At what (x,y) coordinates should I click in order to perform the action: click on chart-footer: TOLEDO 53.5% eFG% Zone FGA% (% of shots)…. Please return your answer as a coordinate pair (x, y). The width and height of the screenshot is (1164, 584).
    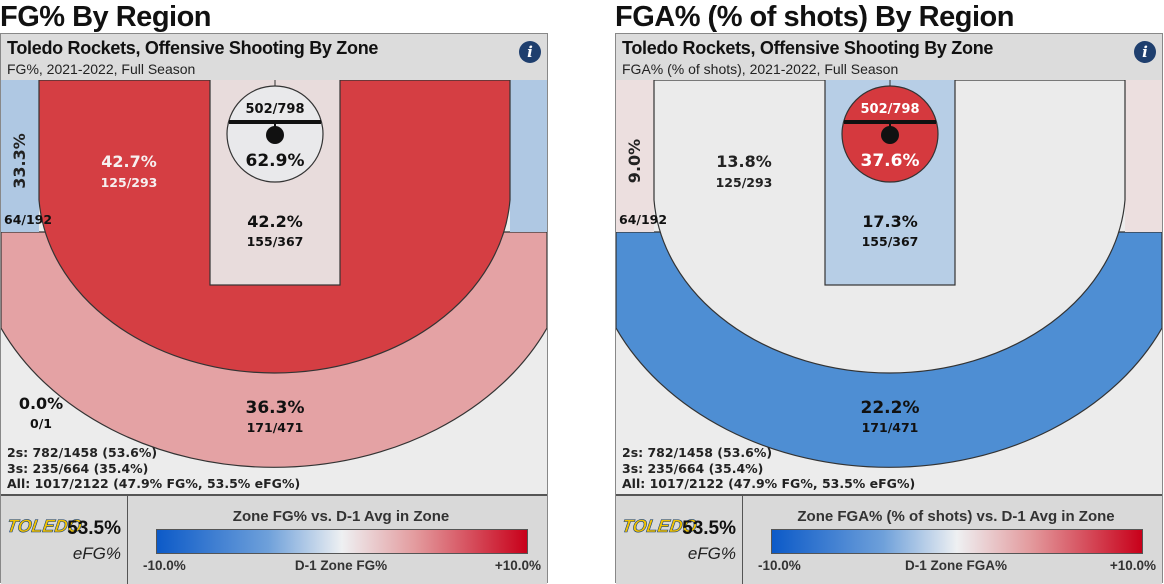
    Looking at the image, I should click on (889, 539).